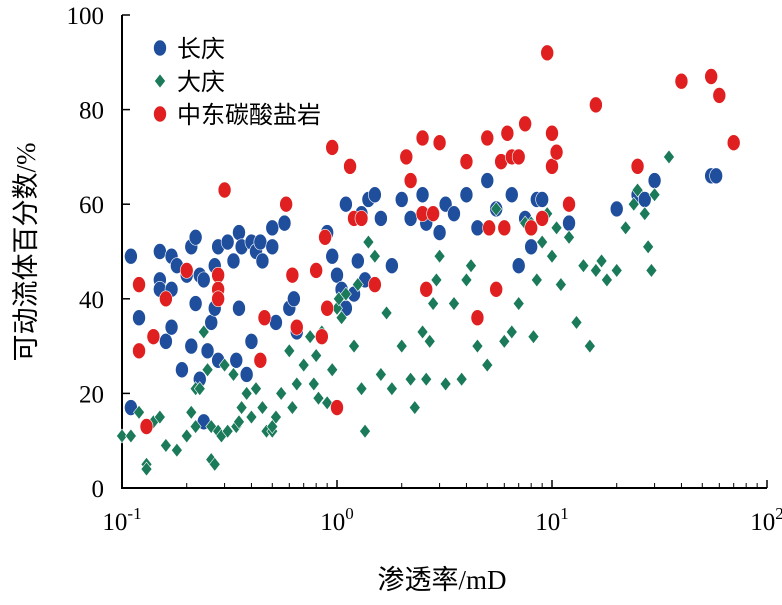 This screenshot has width=782, height=605. I want to click on y-tick-label: 80, so click(91, 111).